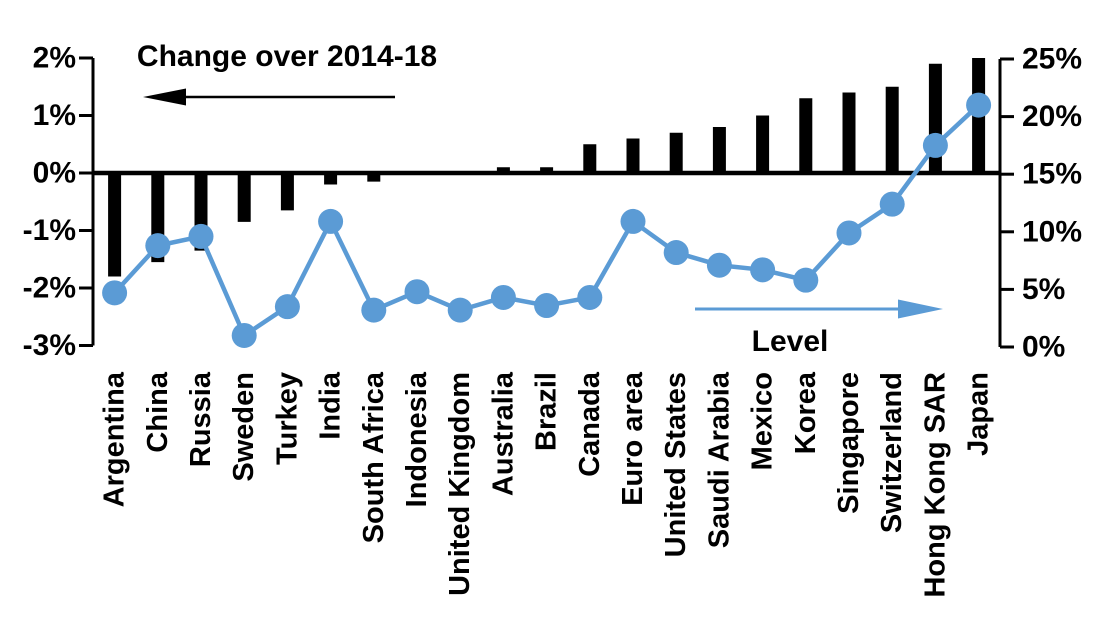  What do you see at coordinates (503, 170) in the screenshot?
I see `bar-australia` at bounding box center [503, 170].